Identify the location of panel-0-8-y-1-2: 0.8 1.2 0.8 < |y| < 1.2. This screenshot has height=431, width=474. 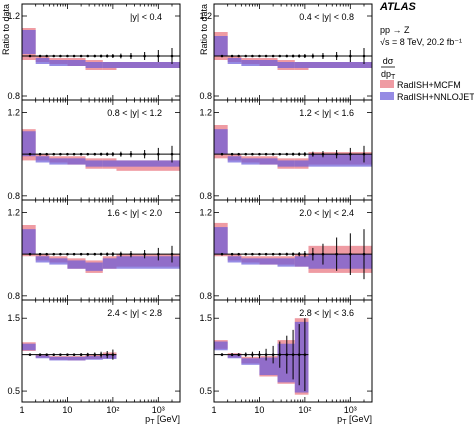
(94, 150).